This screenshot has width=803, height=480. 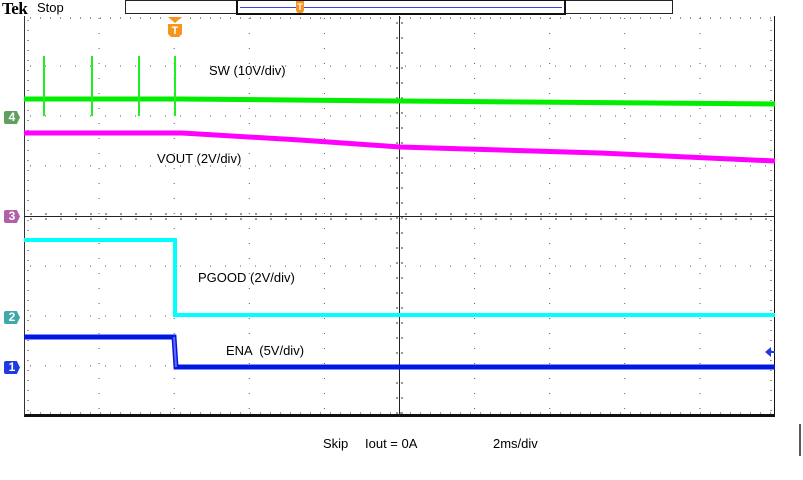 I want to click on view-window-line, so click(x=401, y=7).